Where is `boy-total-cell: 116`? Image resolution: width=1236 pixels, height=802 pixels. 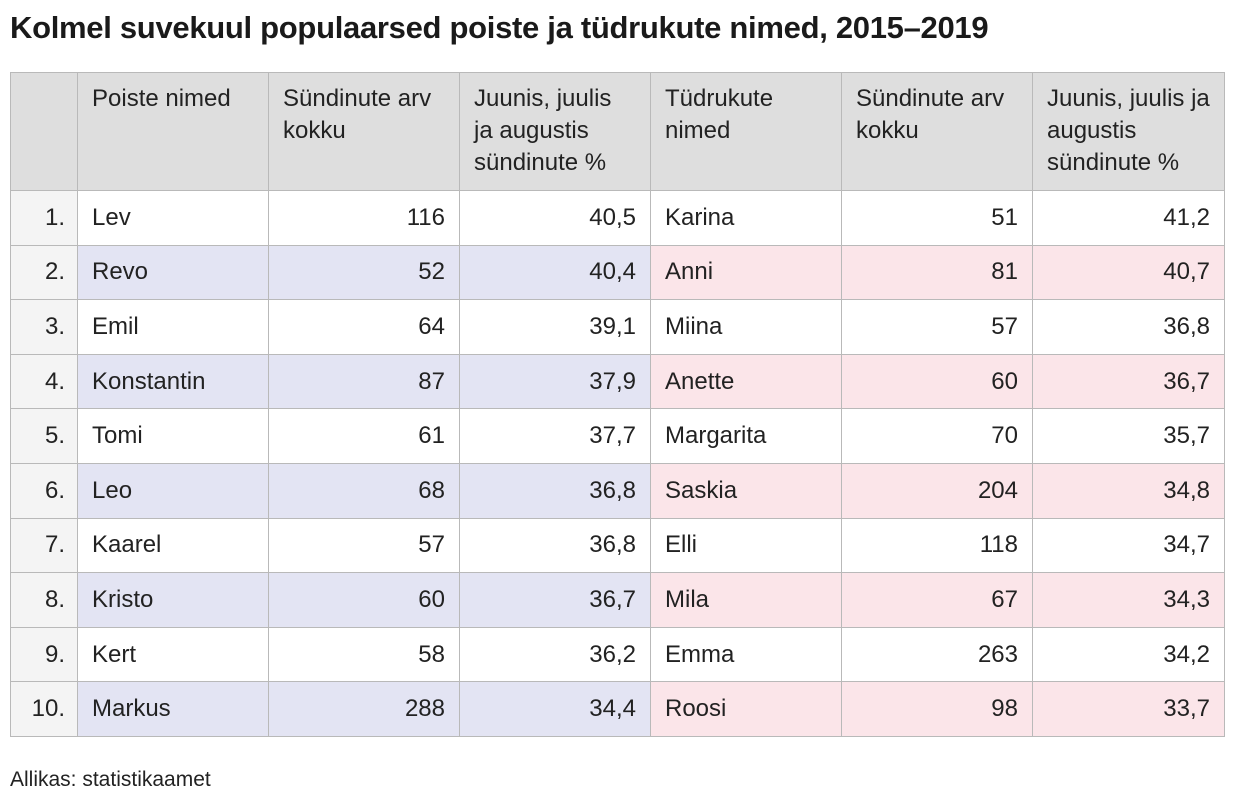
boy-total-cell: 116 is located at coordinates (364, 218).